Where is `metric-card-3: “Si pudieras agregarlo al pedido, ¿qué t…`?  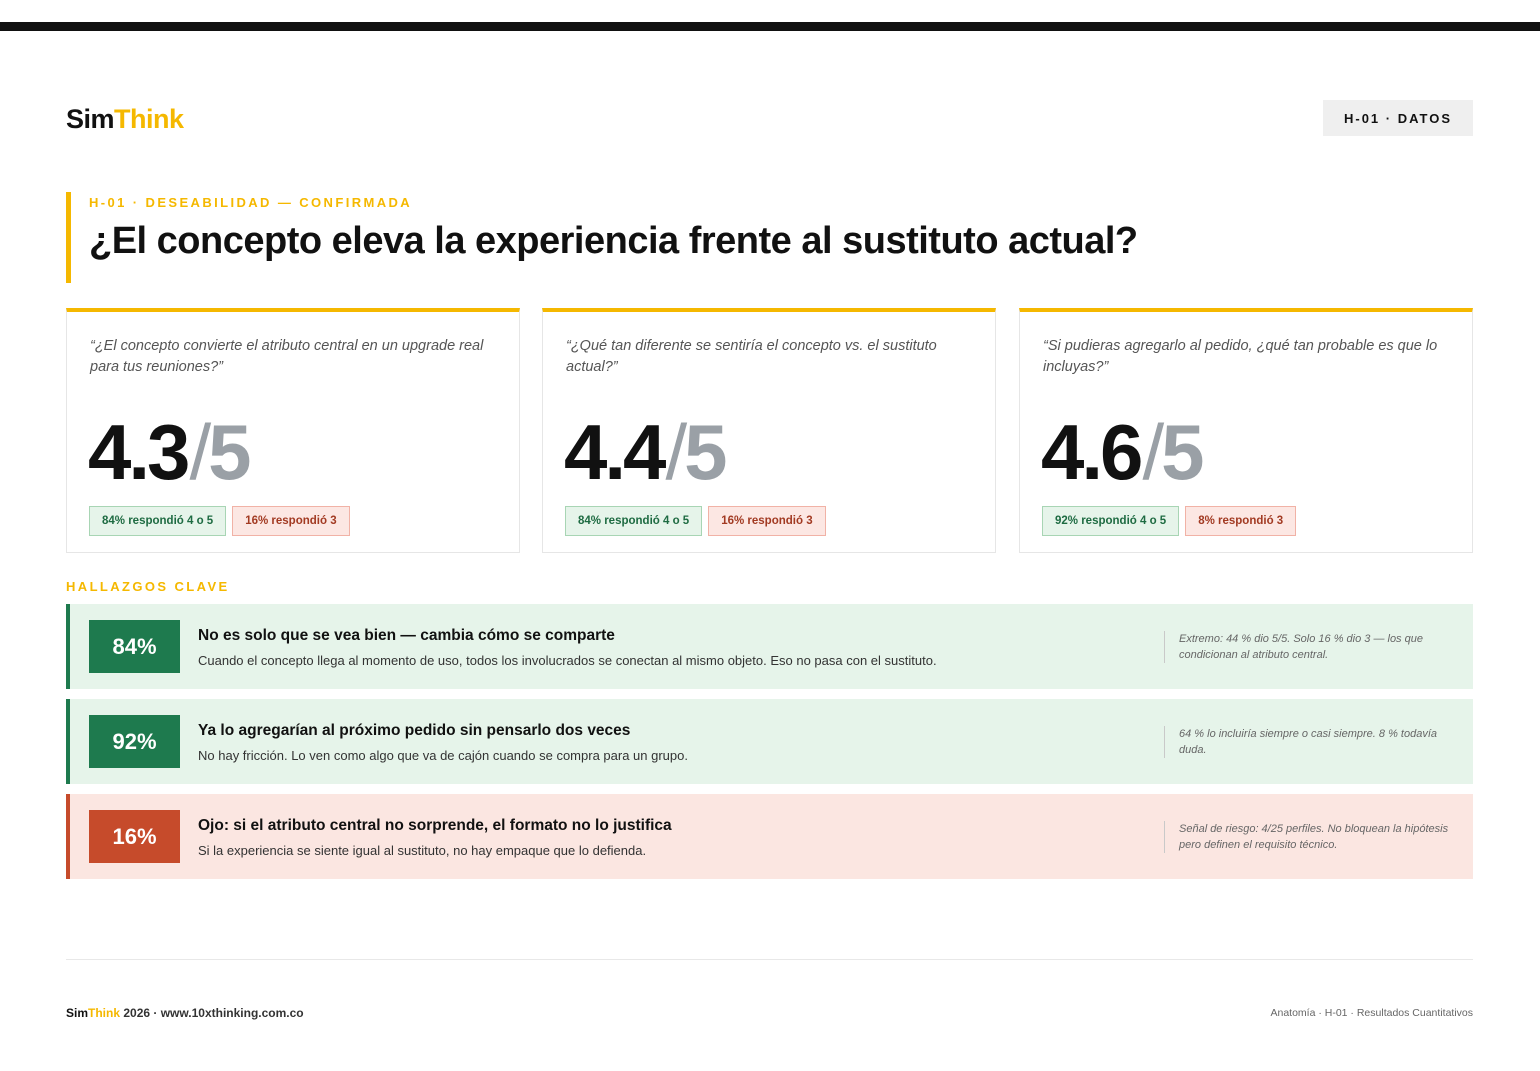 metric-card-3: “Si pudieras agregarlo al pedido, ¿qué t… is located at coordinates (1246, 430).